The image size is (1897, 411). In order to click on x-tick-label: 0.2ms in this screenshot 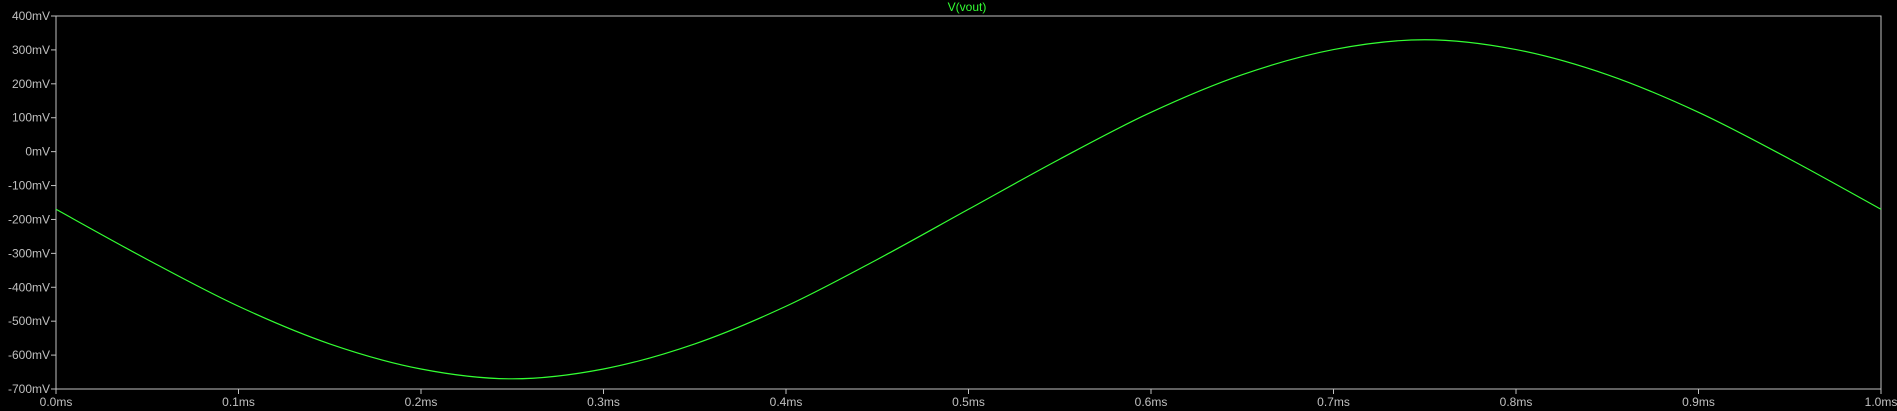, I will do `click(421, 402)`.